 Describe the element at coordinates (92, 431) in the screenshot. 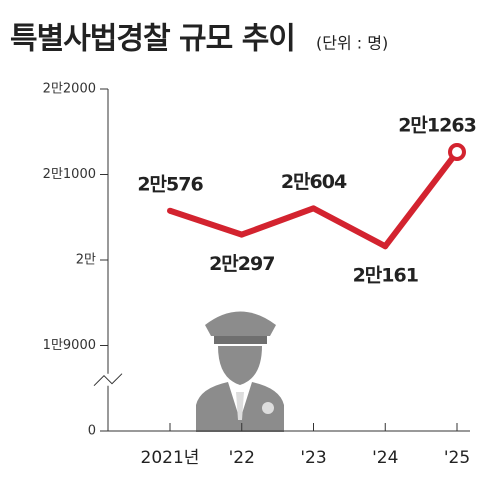

I see `y-tick-label: 0` at that location.